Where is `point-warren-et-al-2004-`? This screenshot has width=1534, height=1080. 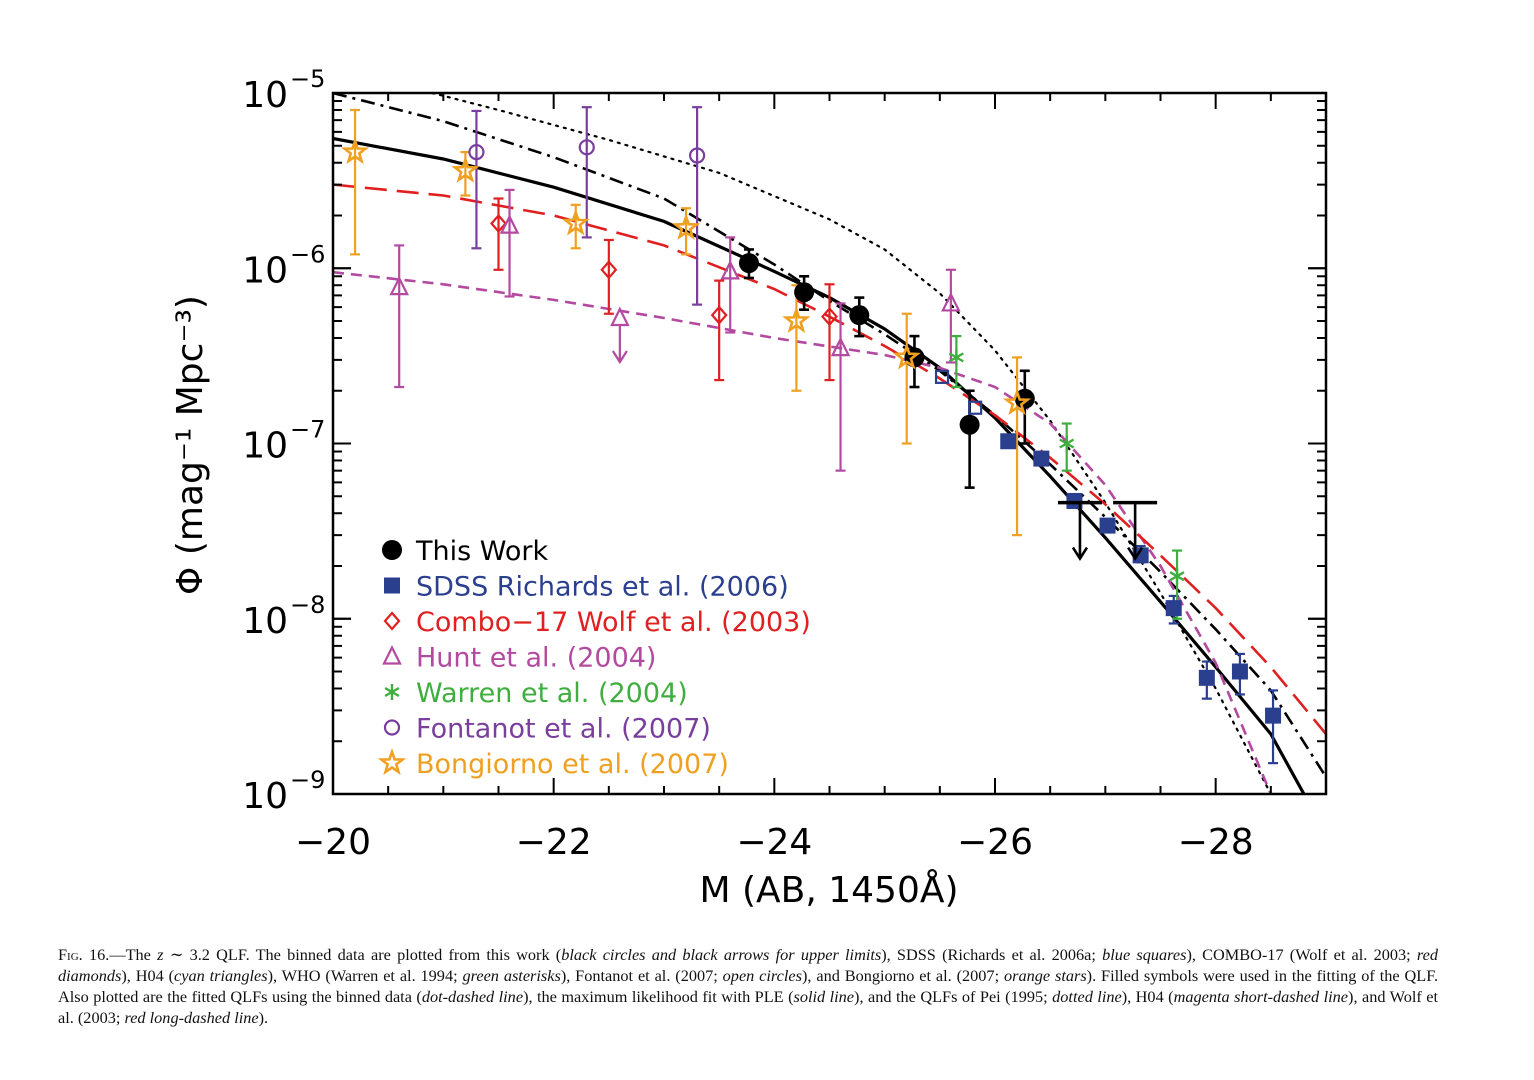
point-warren-et-al-2004- is located at coordinates (956, 357).